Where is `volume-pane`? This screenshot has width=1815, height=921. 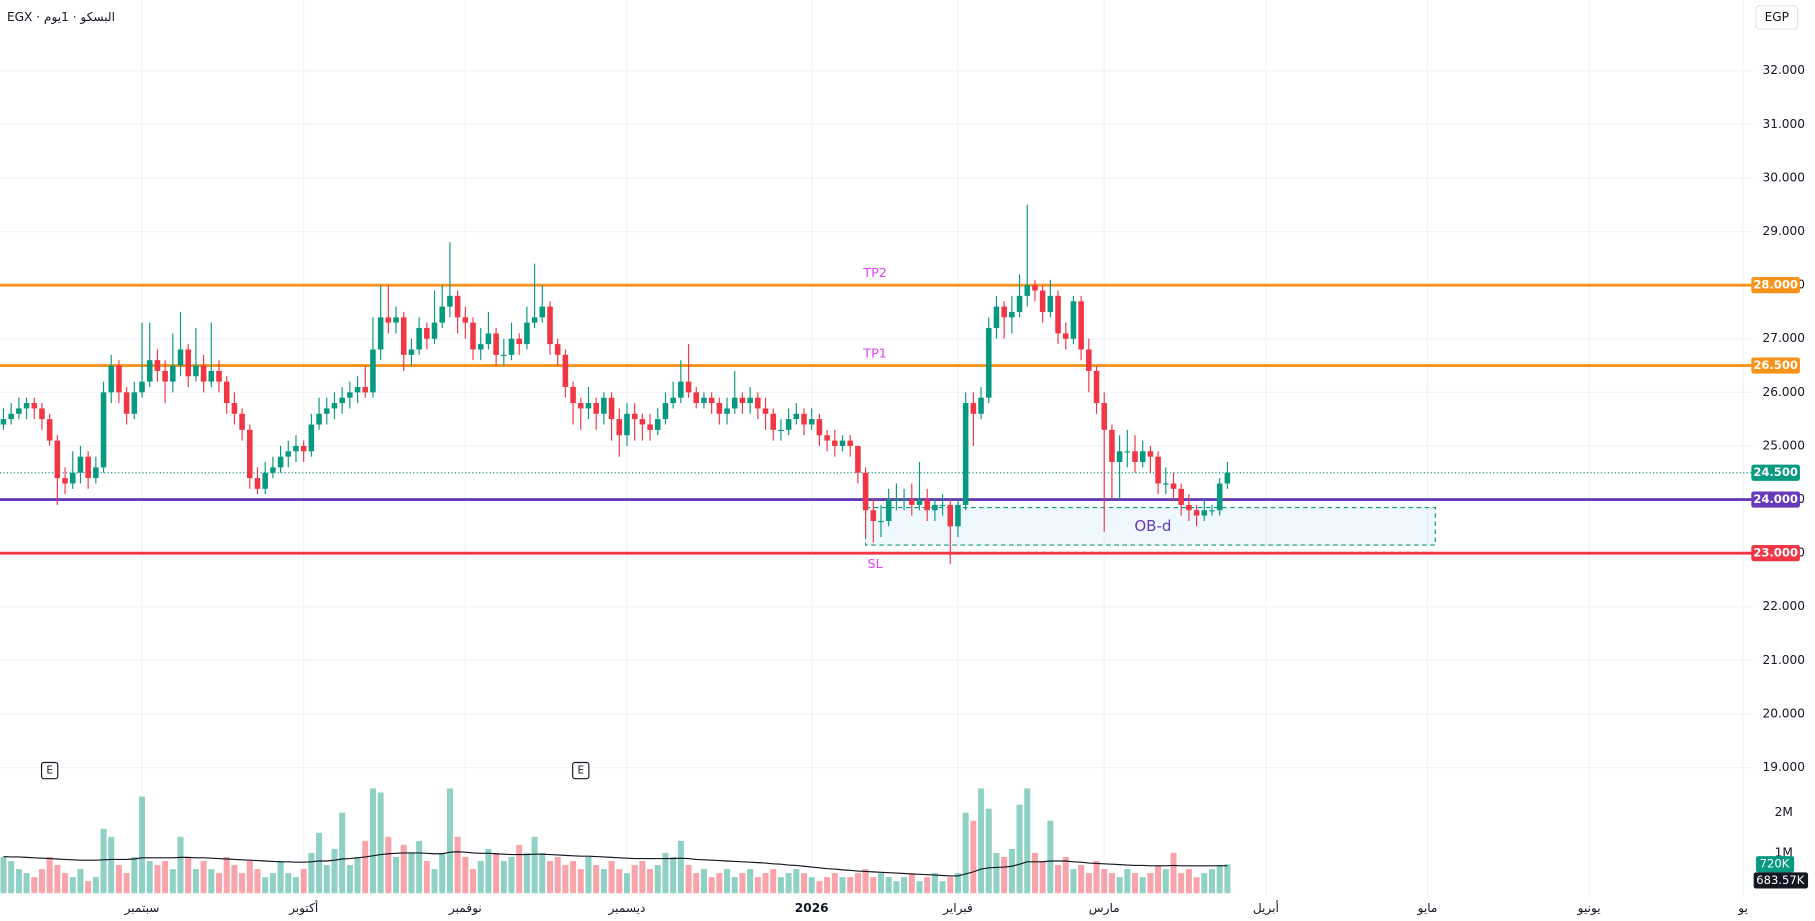
volume-pane is located at coordinates (615, 841).